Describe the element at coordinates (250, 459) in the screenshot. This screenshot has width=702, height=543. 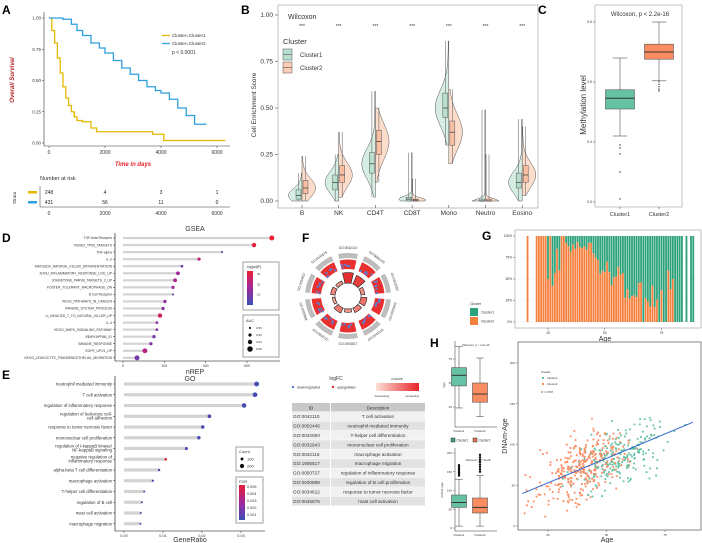
I see `count-legend-label: 100` at that location.